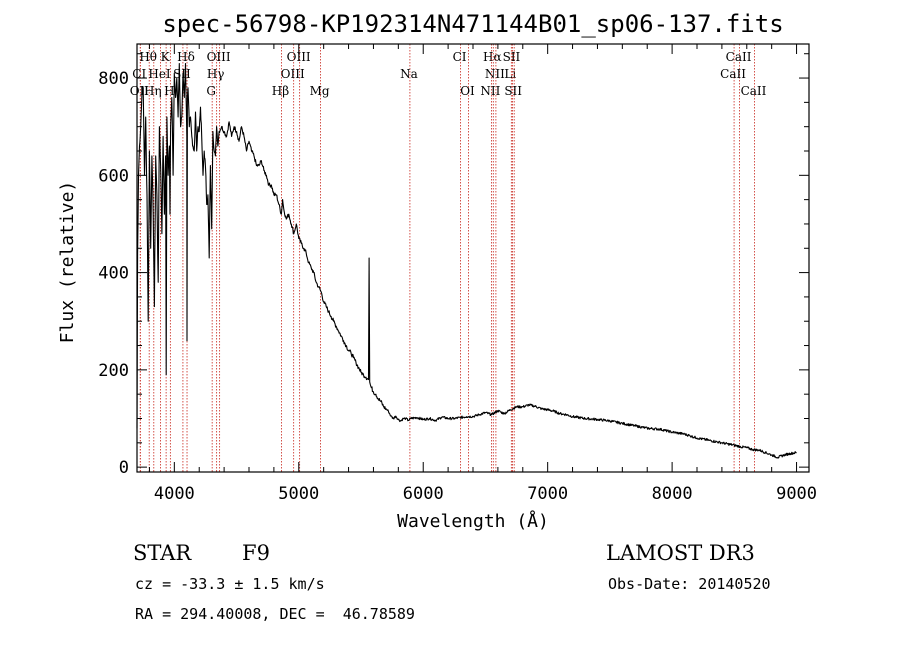  What do you see at coordinates (490, 91) in the screenshot?
I see `line-label-25: NII` at bounding box center [490, 91].